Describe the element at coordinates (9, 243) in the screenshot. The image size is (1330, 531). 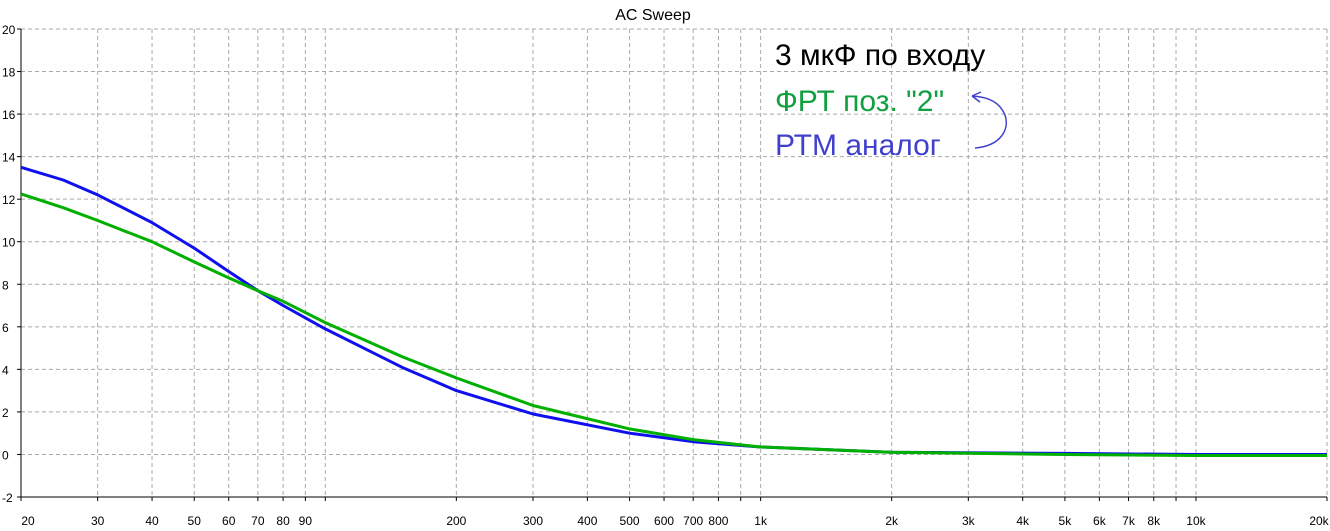
I see `y-tick-label: 10` at that location.